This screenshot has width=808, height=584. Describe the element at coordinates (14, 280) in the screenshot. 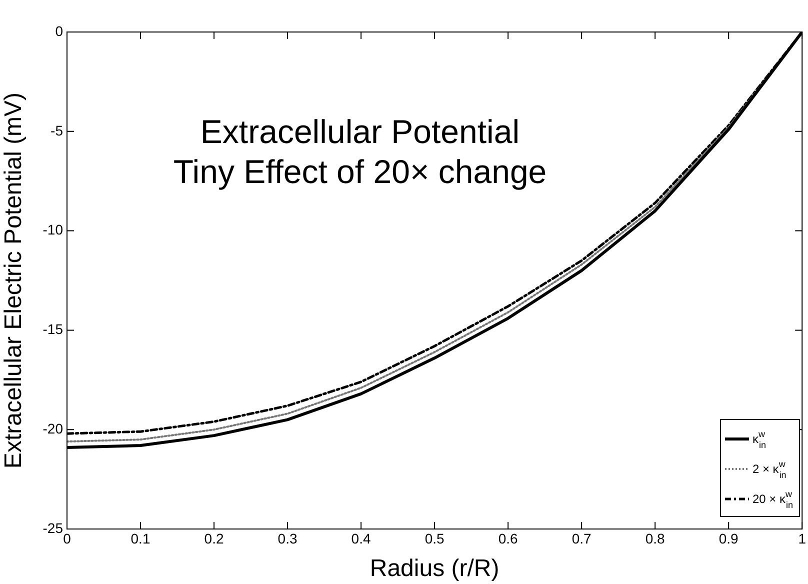

I see `y-axis-title: Extracellular Electric Potential (mV)` at that location.